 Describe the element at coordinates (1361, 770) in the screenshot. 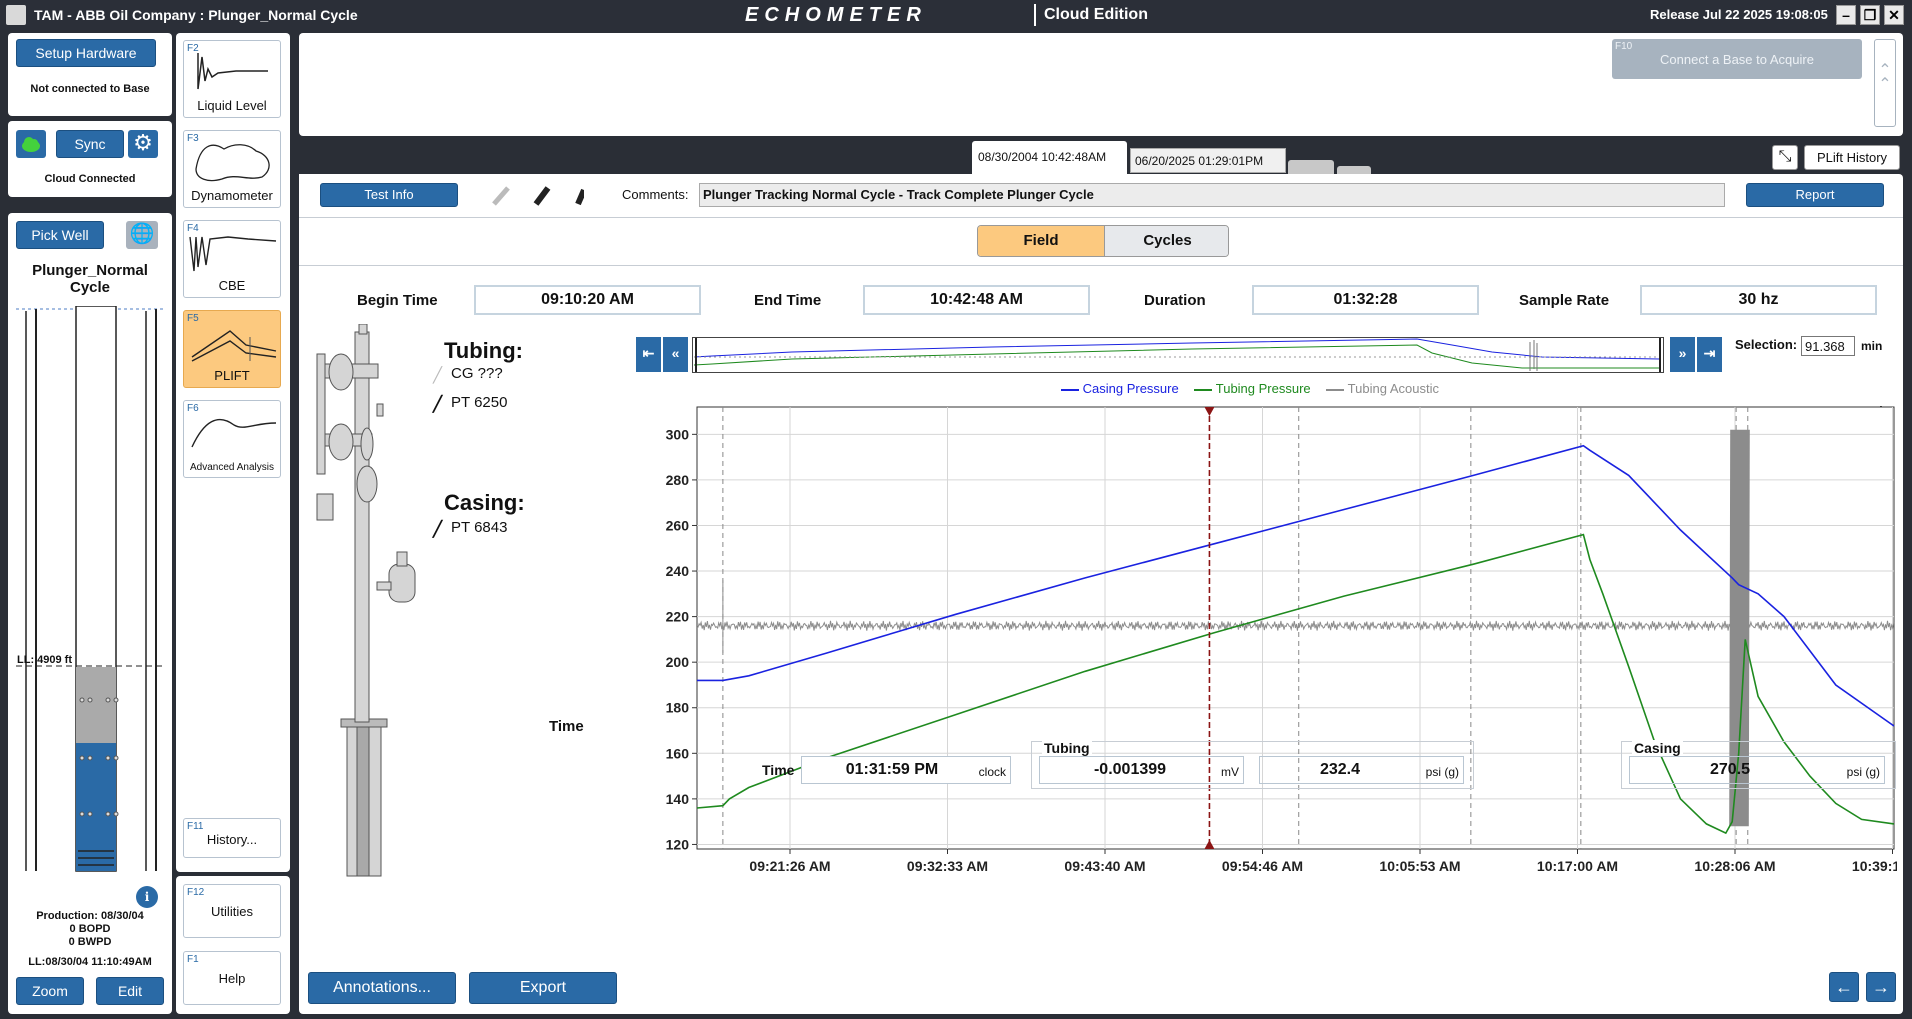

I see `tubing-psi-box: 232.4 psi (g)` at that location.